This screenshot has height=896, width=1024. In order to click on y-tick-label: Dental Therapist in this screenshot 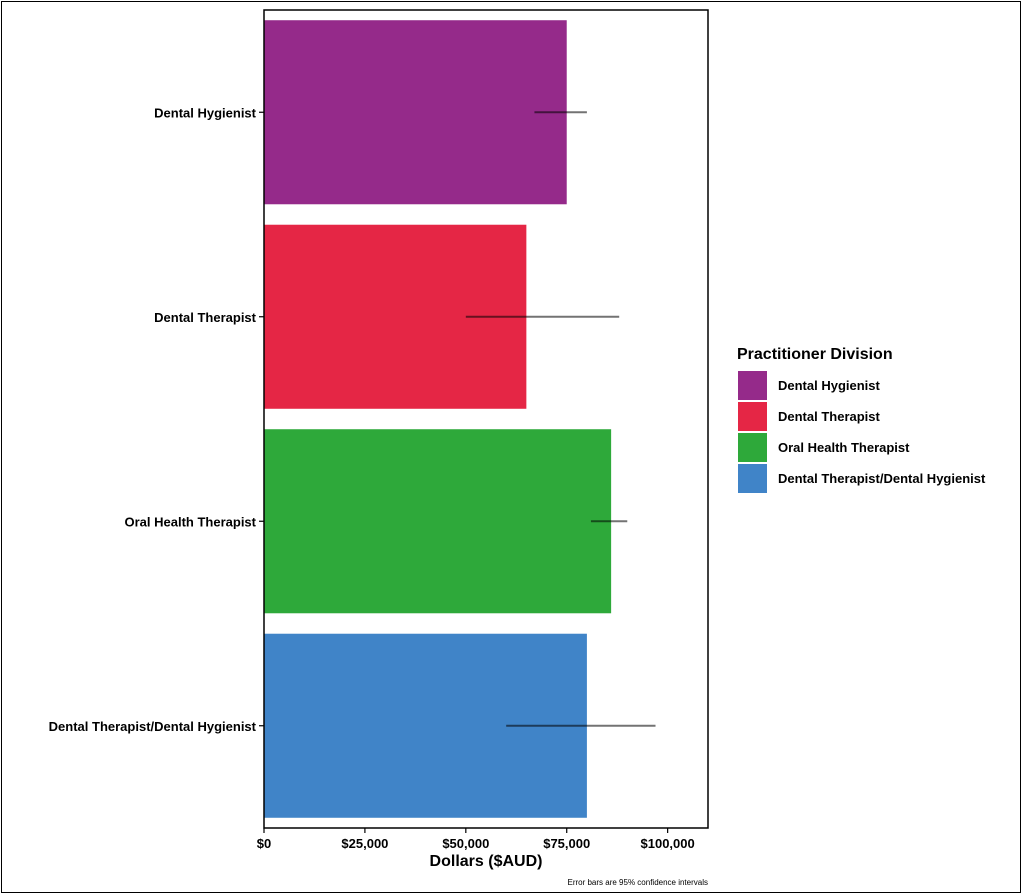, I will do `click(205, 317)`.